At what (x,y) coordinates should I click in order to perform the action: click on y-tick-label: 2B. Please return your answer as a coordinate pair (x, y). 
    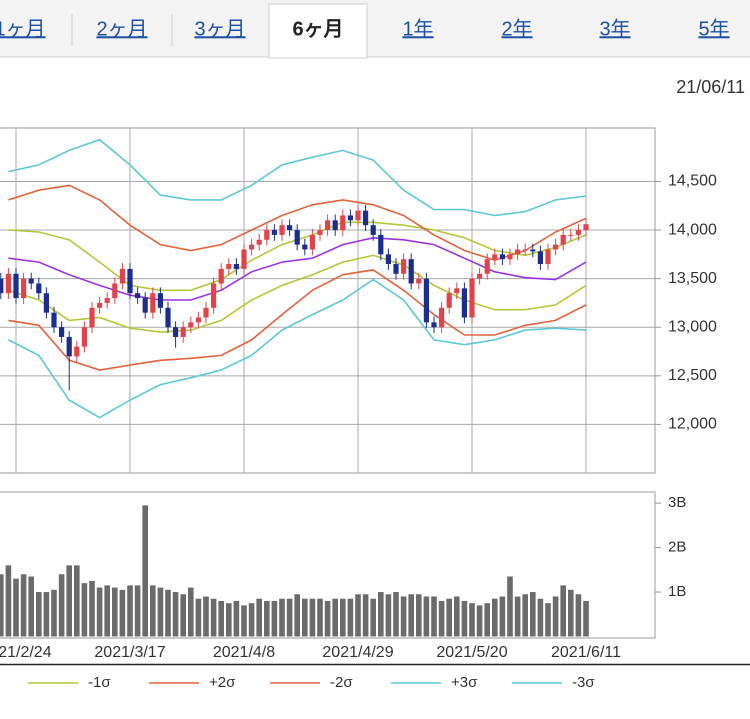
    Looking at the image, I should click on (677, 547).